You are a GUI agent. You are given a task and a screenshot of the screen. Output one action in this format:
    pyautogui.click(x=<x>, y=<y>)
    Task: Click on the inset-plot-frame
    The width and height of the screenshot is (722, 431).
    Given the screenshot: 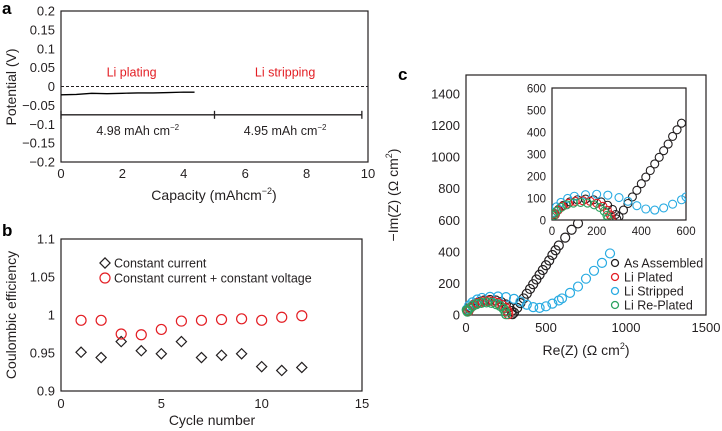 What is the action you would take?
    pyautogui.click(x=619, y=154)
    